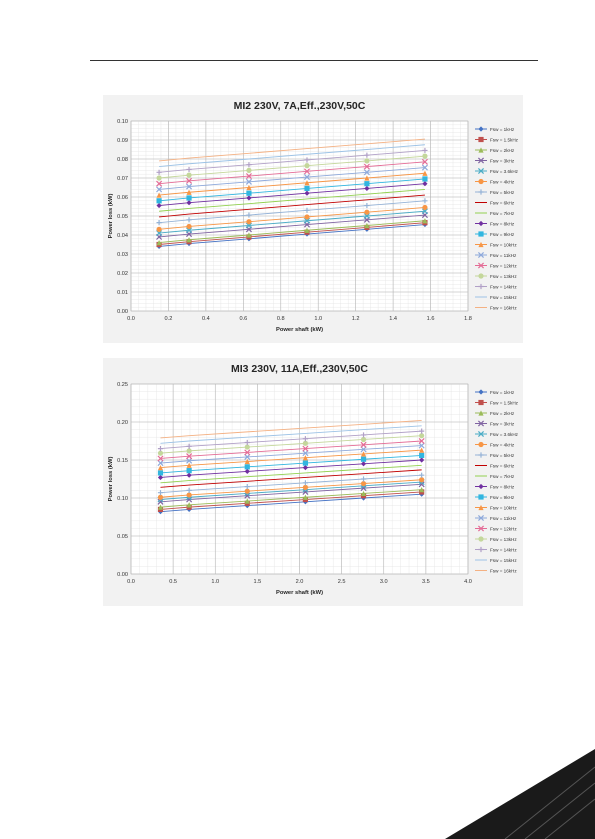 Image resolution: width=595 pixels, height=839 pixels. Describe the element at coordinates (503, 518) in the screenshot. I see `legend-entry: Fsw = 11kHz` at that location.